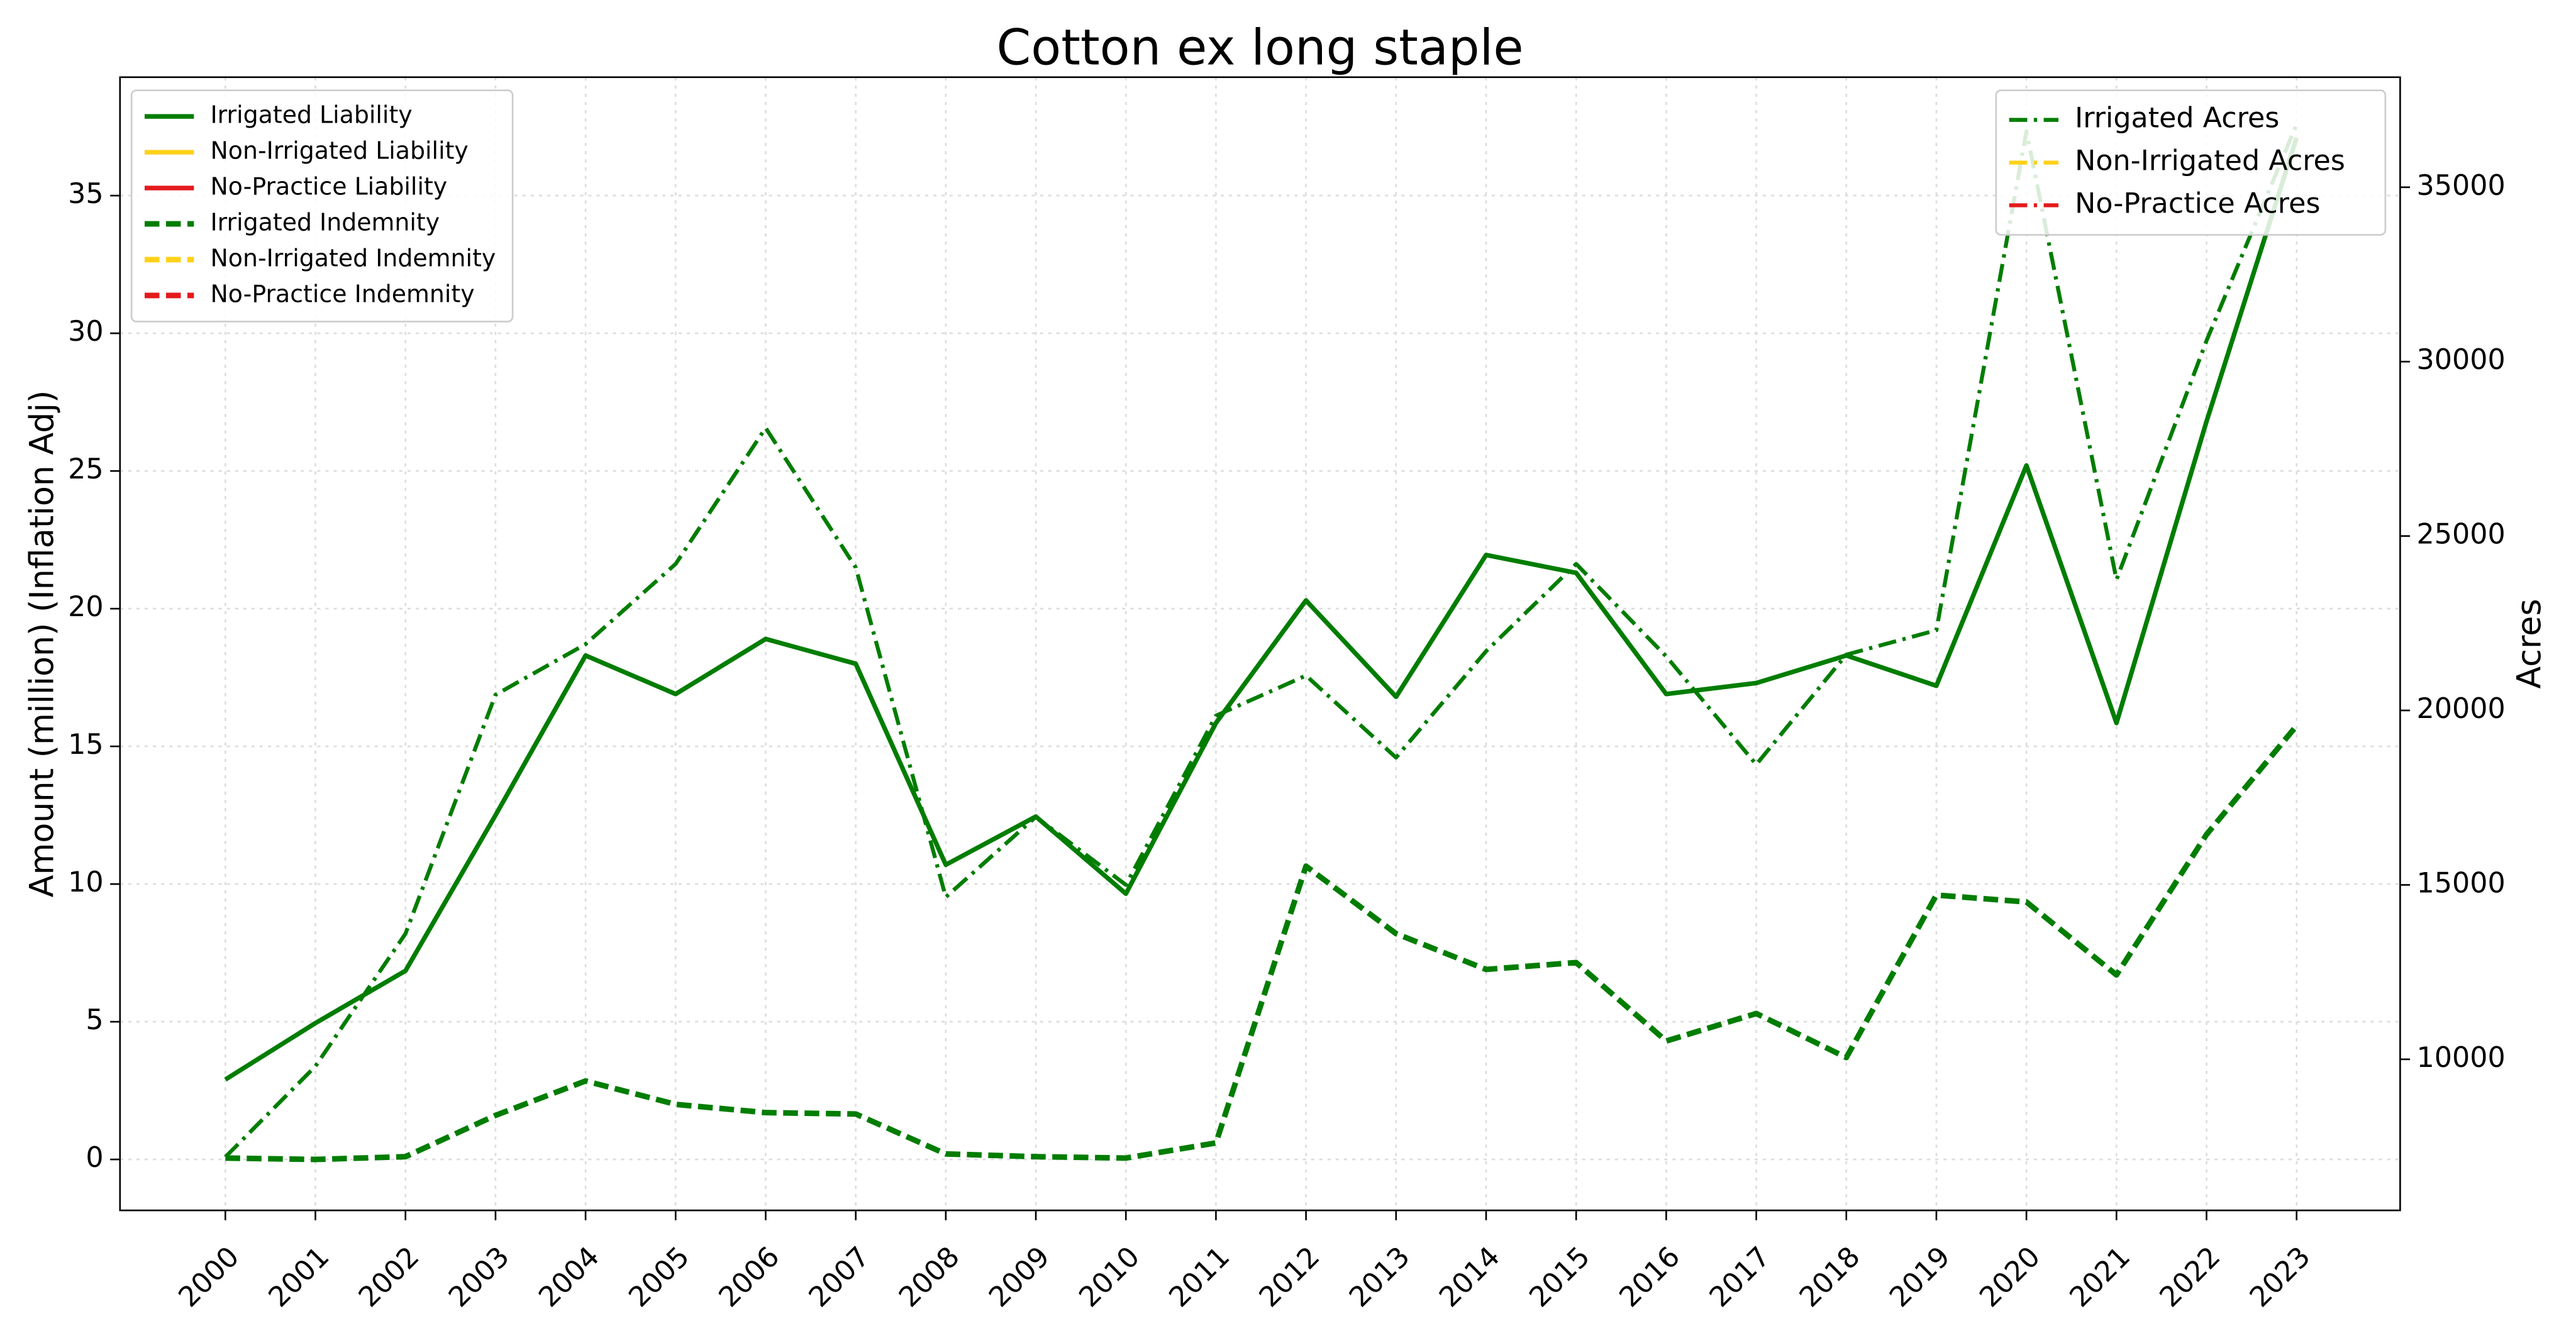 The width and height of the screenshot is (2576, 1326). Describe the element at coordinates (2529, 643) in the screenshot. I see `y2-axis-label: Acres` at that location.